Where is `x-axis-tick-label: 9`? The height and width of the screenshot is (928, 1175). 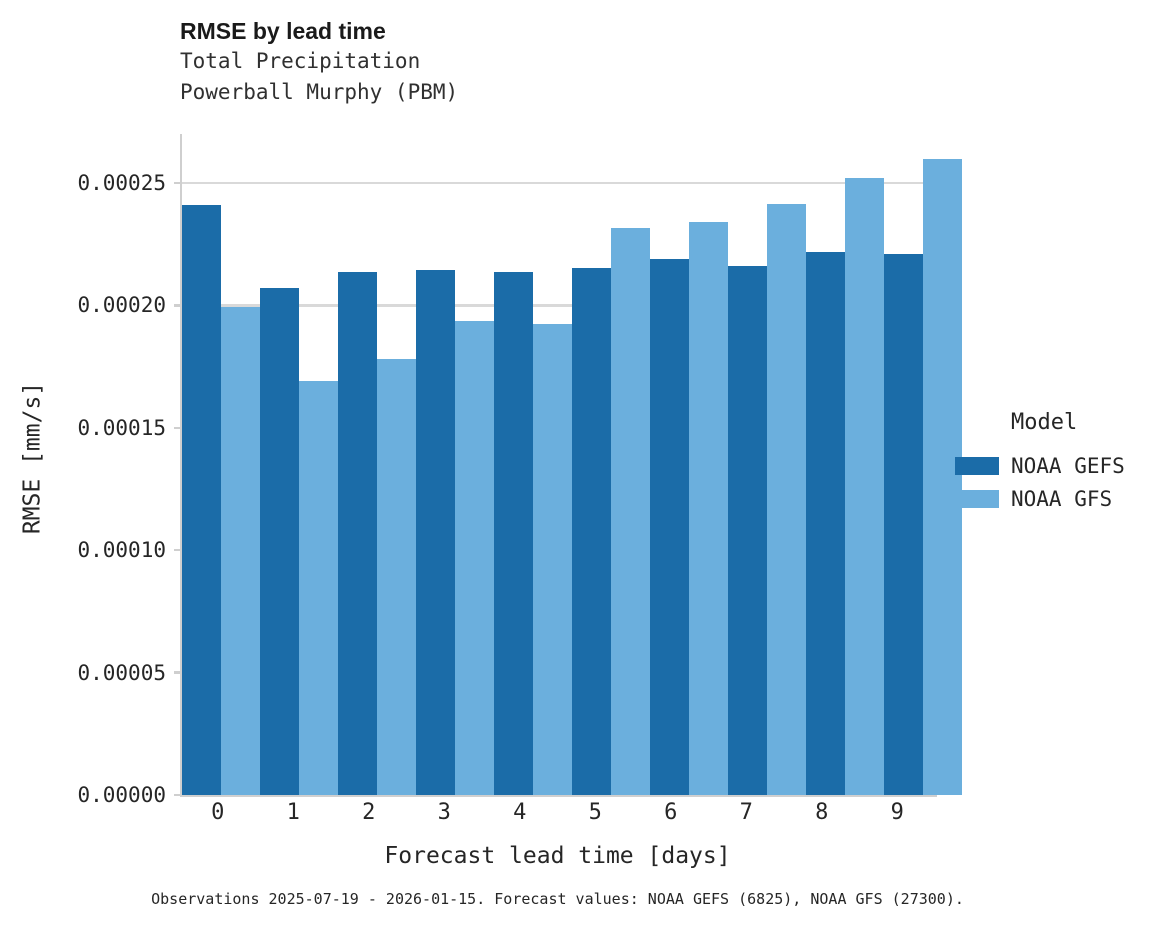
x-axis-tick-label: 9 is located at coordinates (897, 812).